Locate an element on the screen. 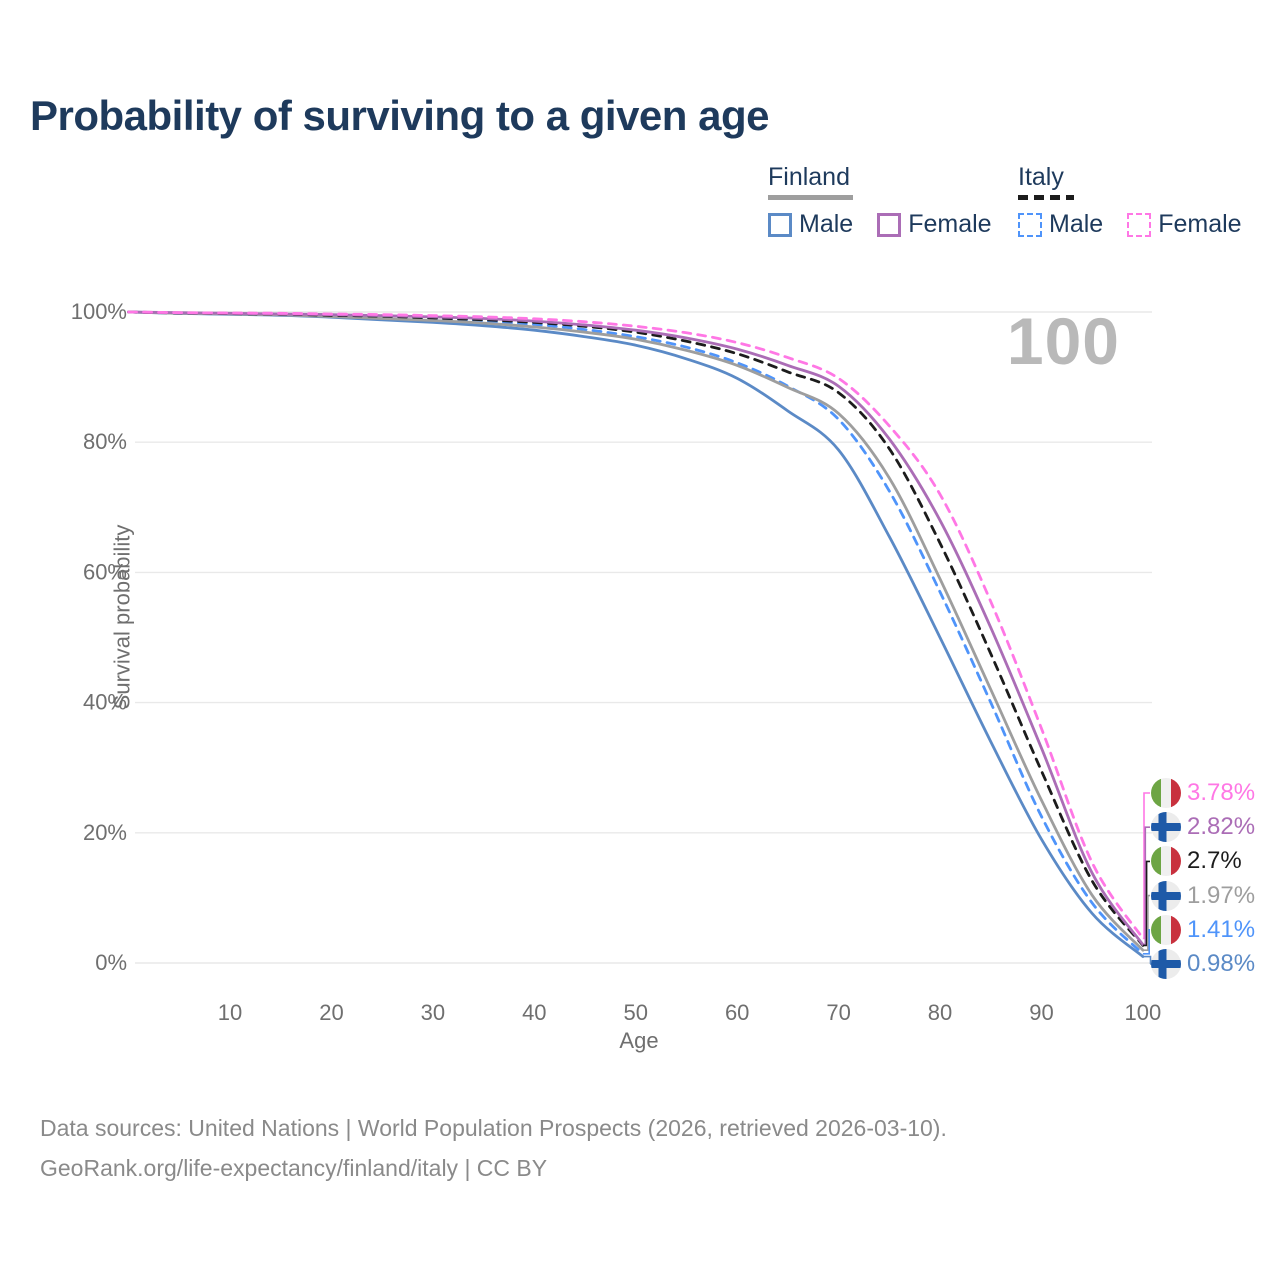 This screenshot has width=1280, height=1280. end-label-italy-male: 1.41% is located at coordinates (1203, 930).